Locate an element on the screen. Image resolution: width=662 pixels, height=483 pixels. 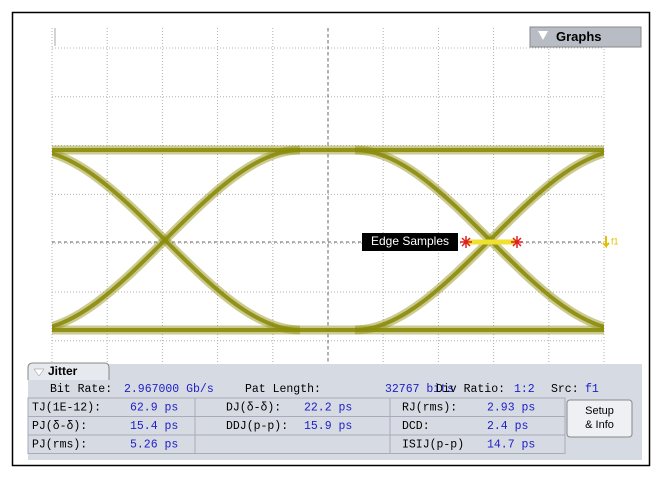
measure-label: PJ(rms): is located at coordinates (59, 445).